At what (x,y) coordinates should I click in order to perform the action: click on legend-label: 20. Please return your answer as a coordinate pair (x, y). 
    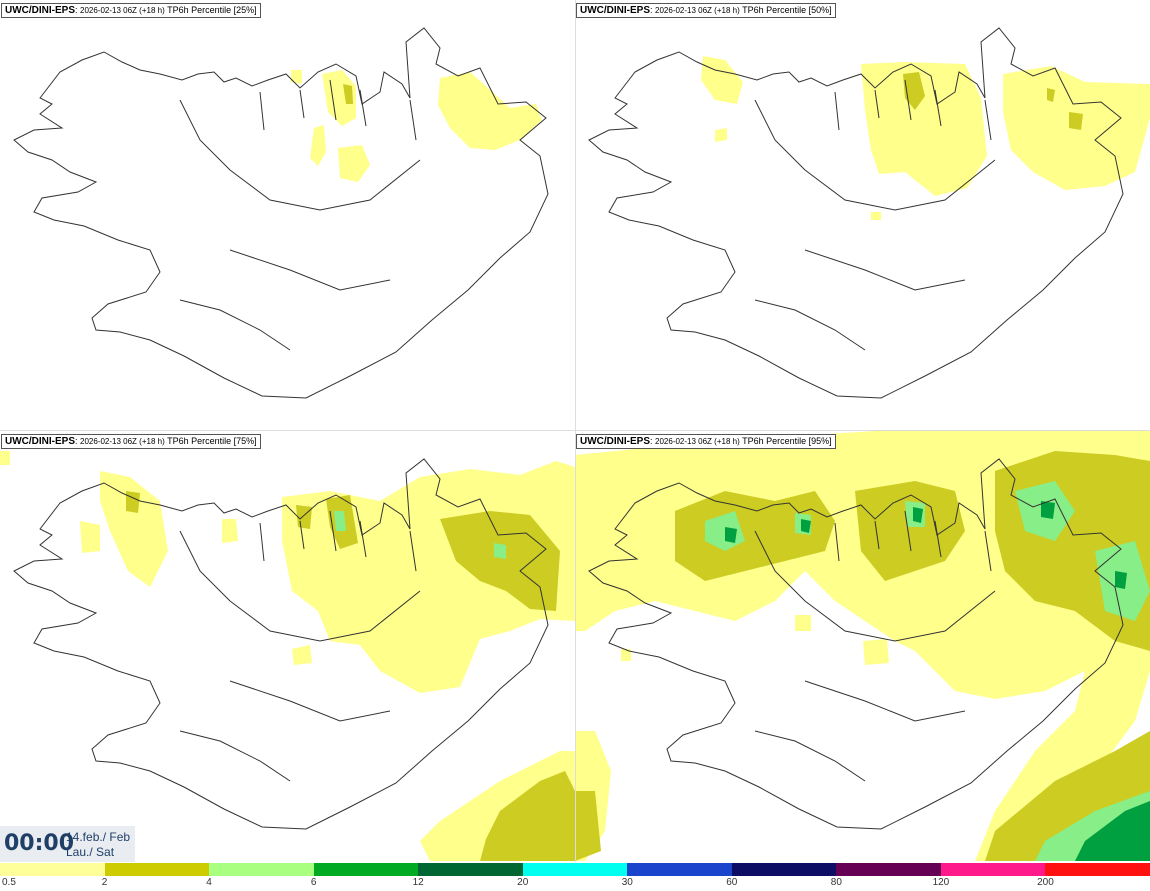
    Looking at the image, I should click on (523, 882).